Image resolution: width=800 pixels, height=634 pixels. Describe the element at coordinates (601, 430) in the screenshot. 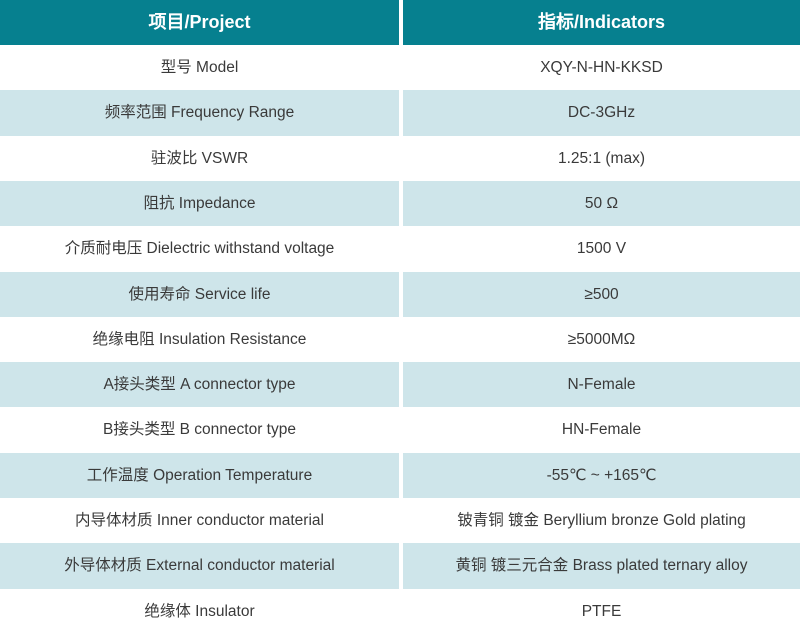

I see `cell-indicator: HN-Female` at that location.